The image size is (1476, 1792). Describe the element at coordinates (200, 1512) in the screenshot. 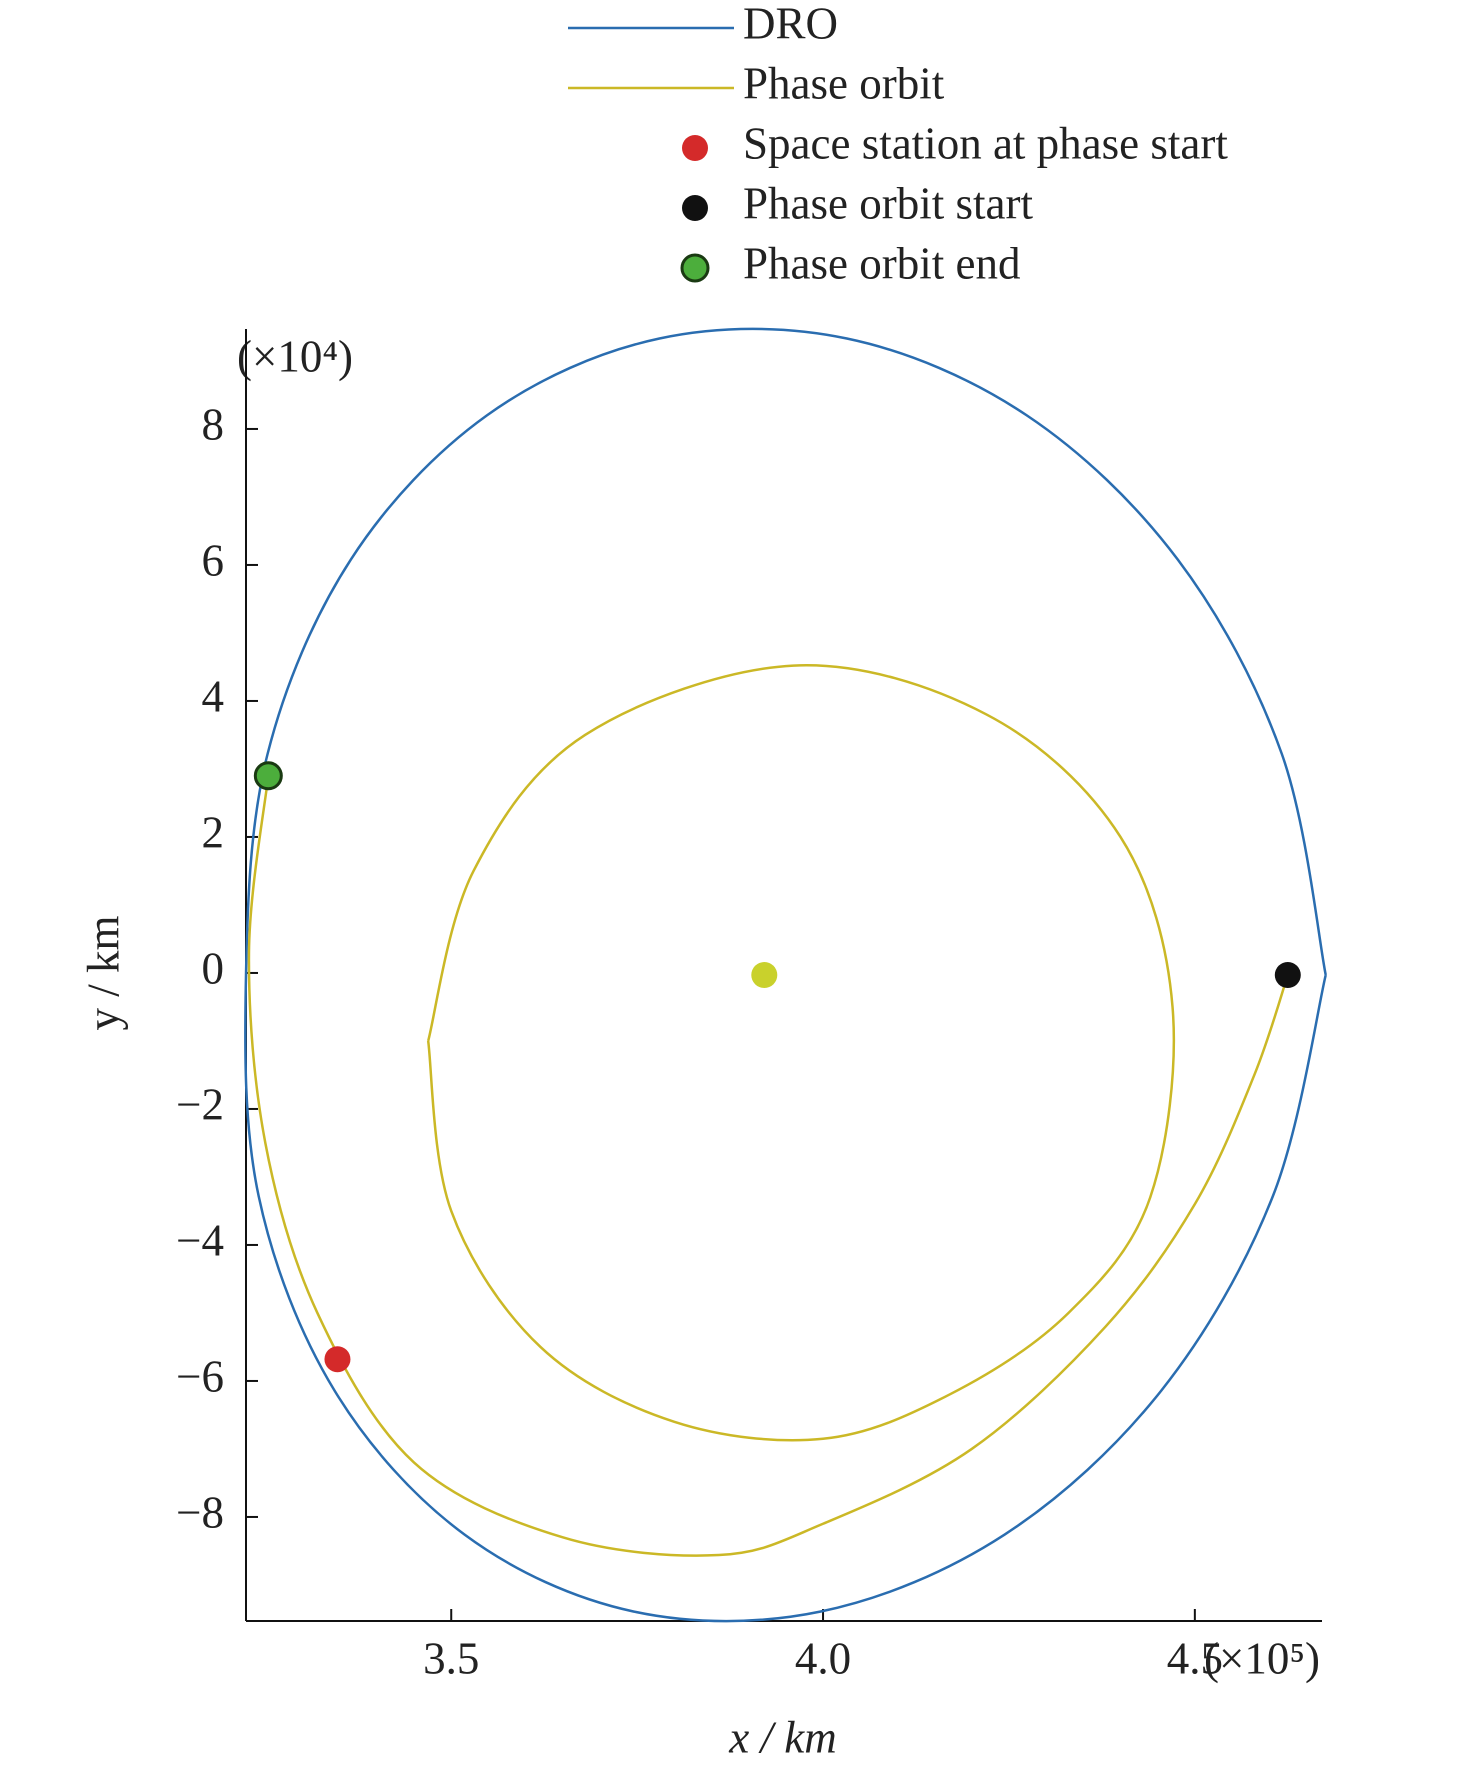

I see `y-tick-label: −8` at that location.